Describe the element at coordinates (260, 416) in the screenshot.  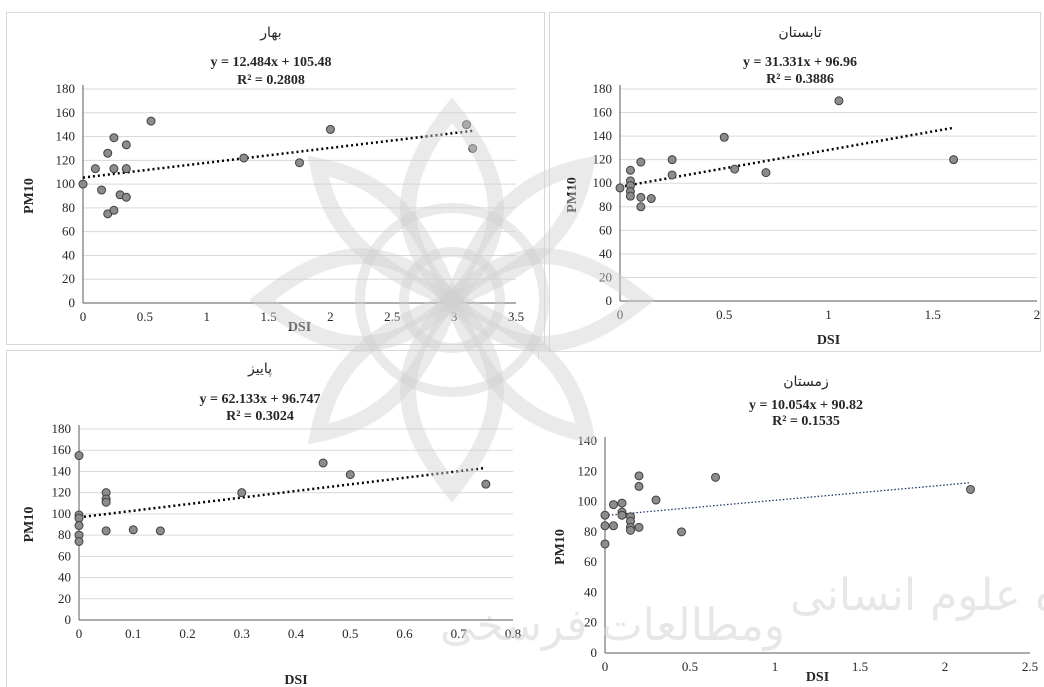
I see `r-squared-label: R² = 0.3024` at that location.